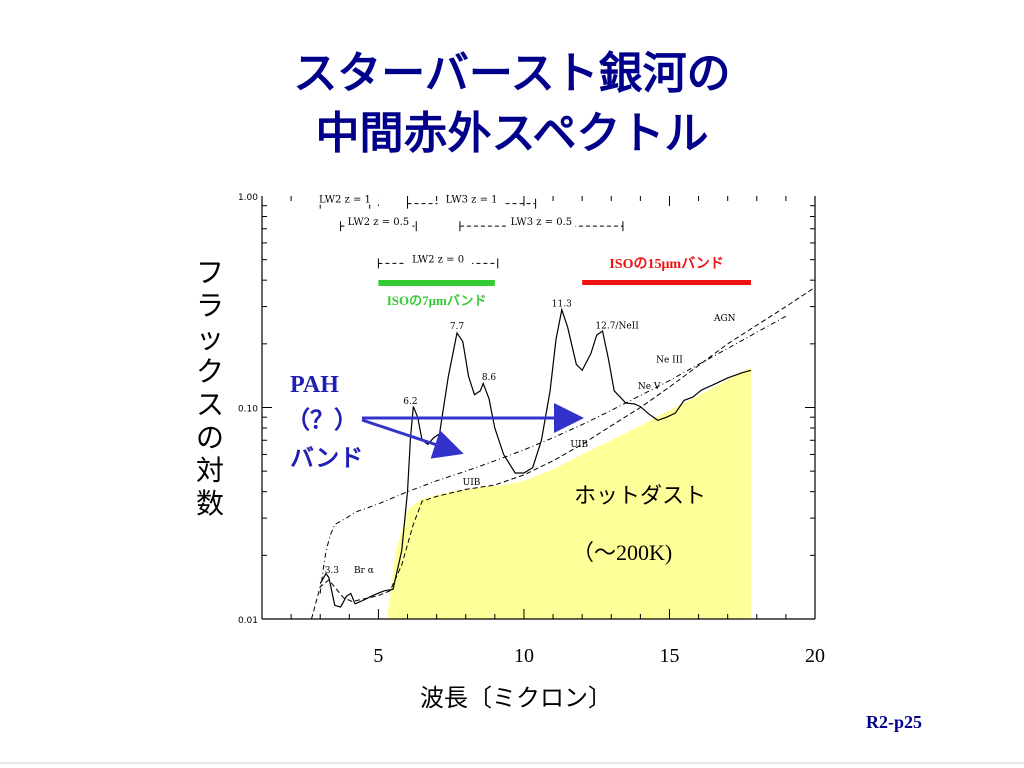 This screenshot has height=768, width=1024. Describe the element at coordinates (437, 300) in the screenshot. I see `iso-7um-band-label: ISOの7μmバンド` at that location.